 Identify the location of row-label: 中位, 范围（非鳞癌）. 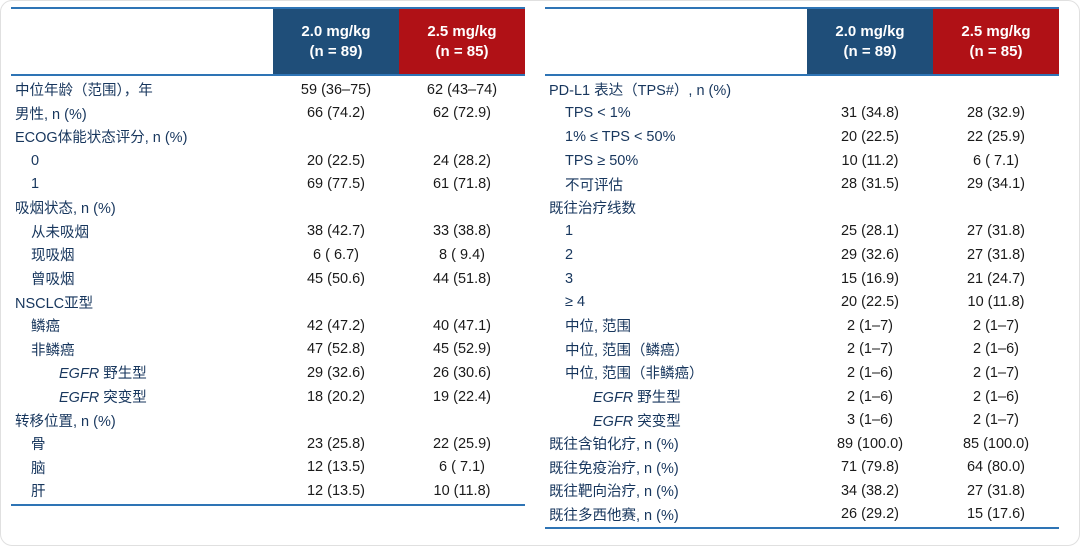
(634, 374).